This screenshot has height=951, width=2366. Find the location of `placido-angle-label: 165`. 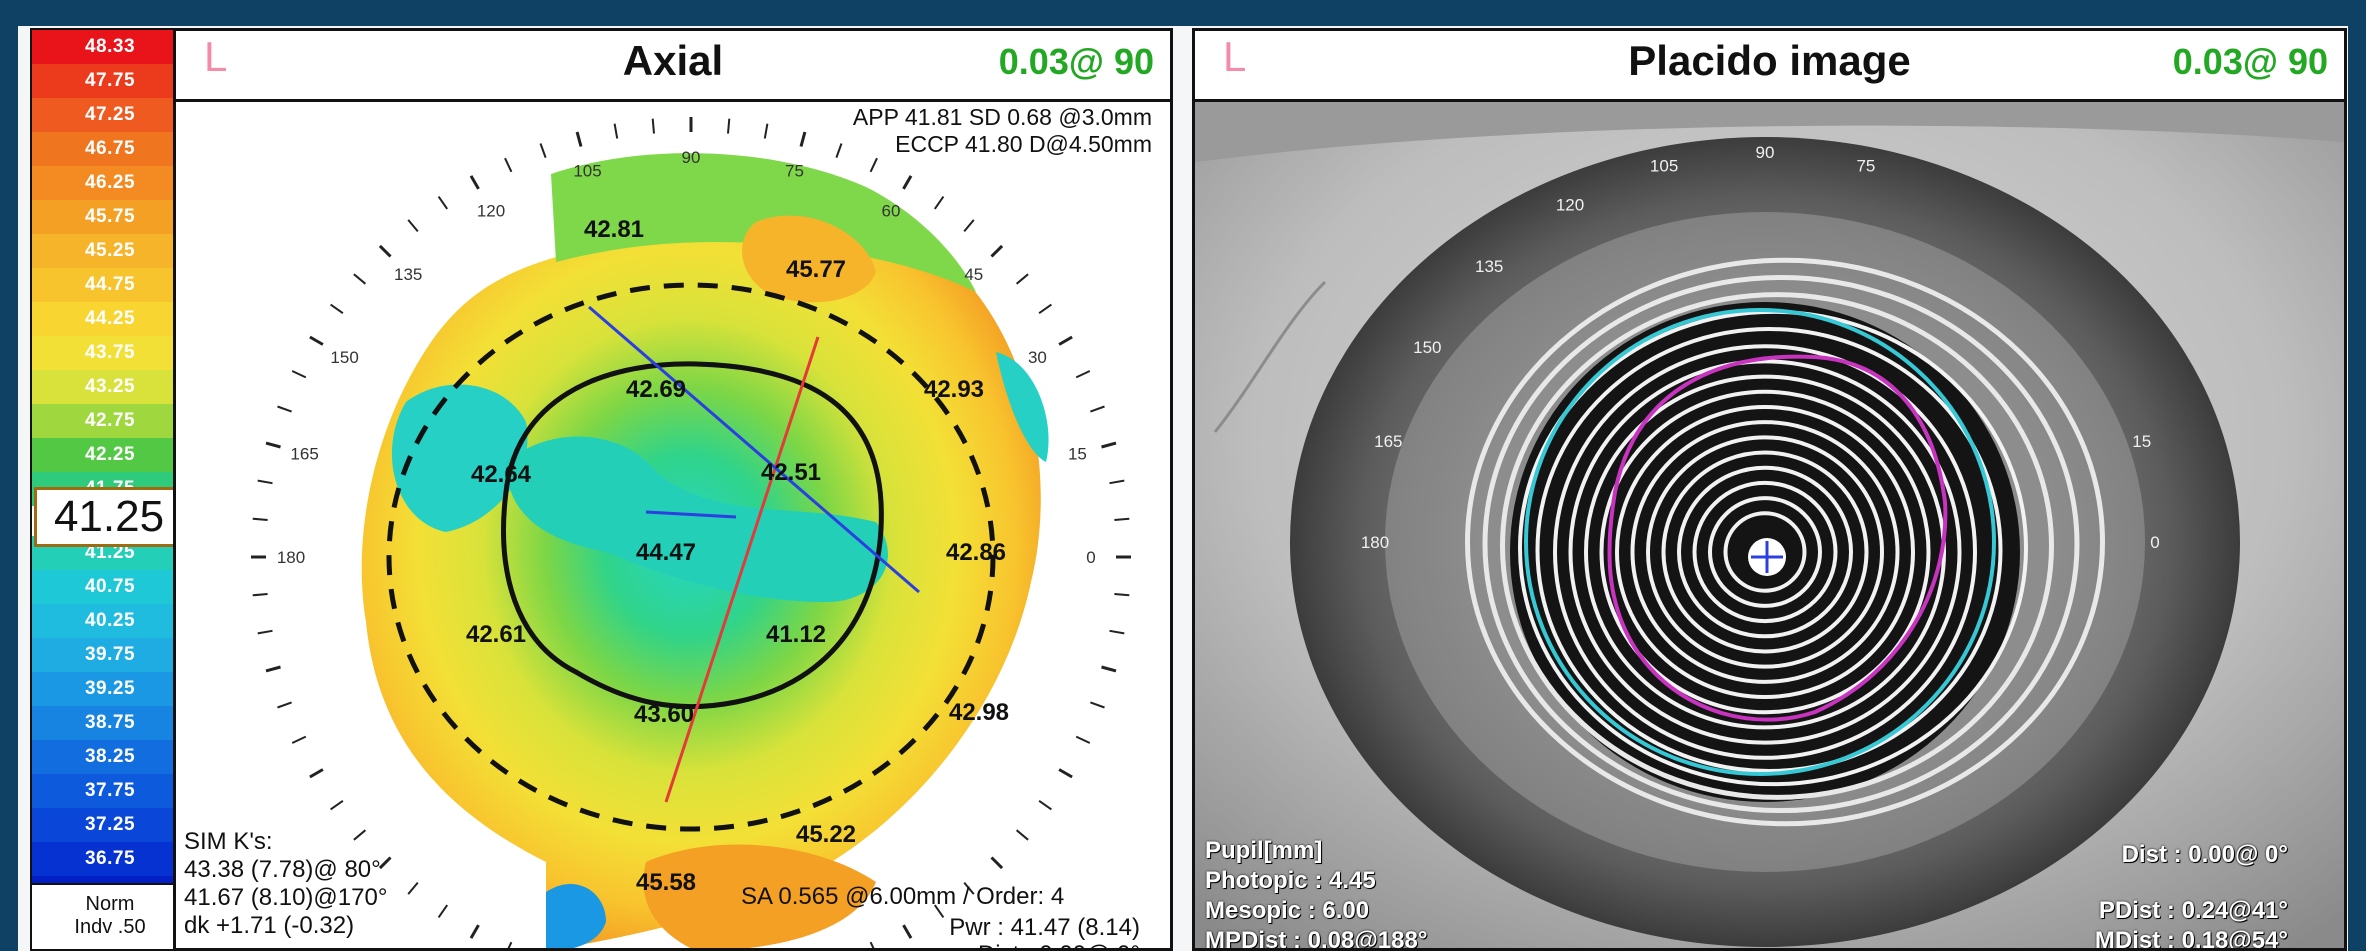

placido-angle-label: 165 is located at coordinates (1388, 441).